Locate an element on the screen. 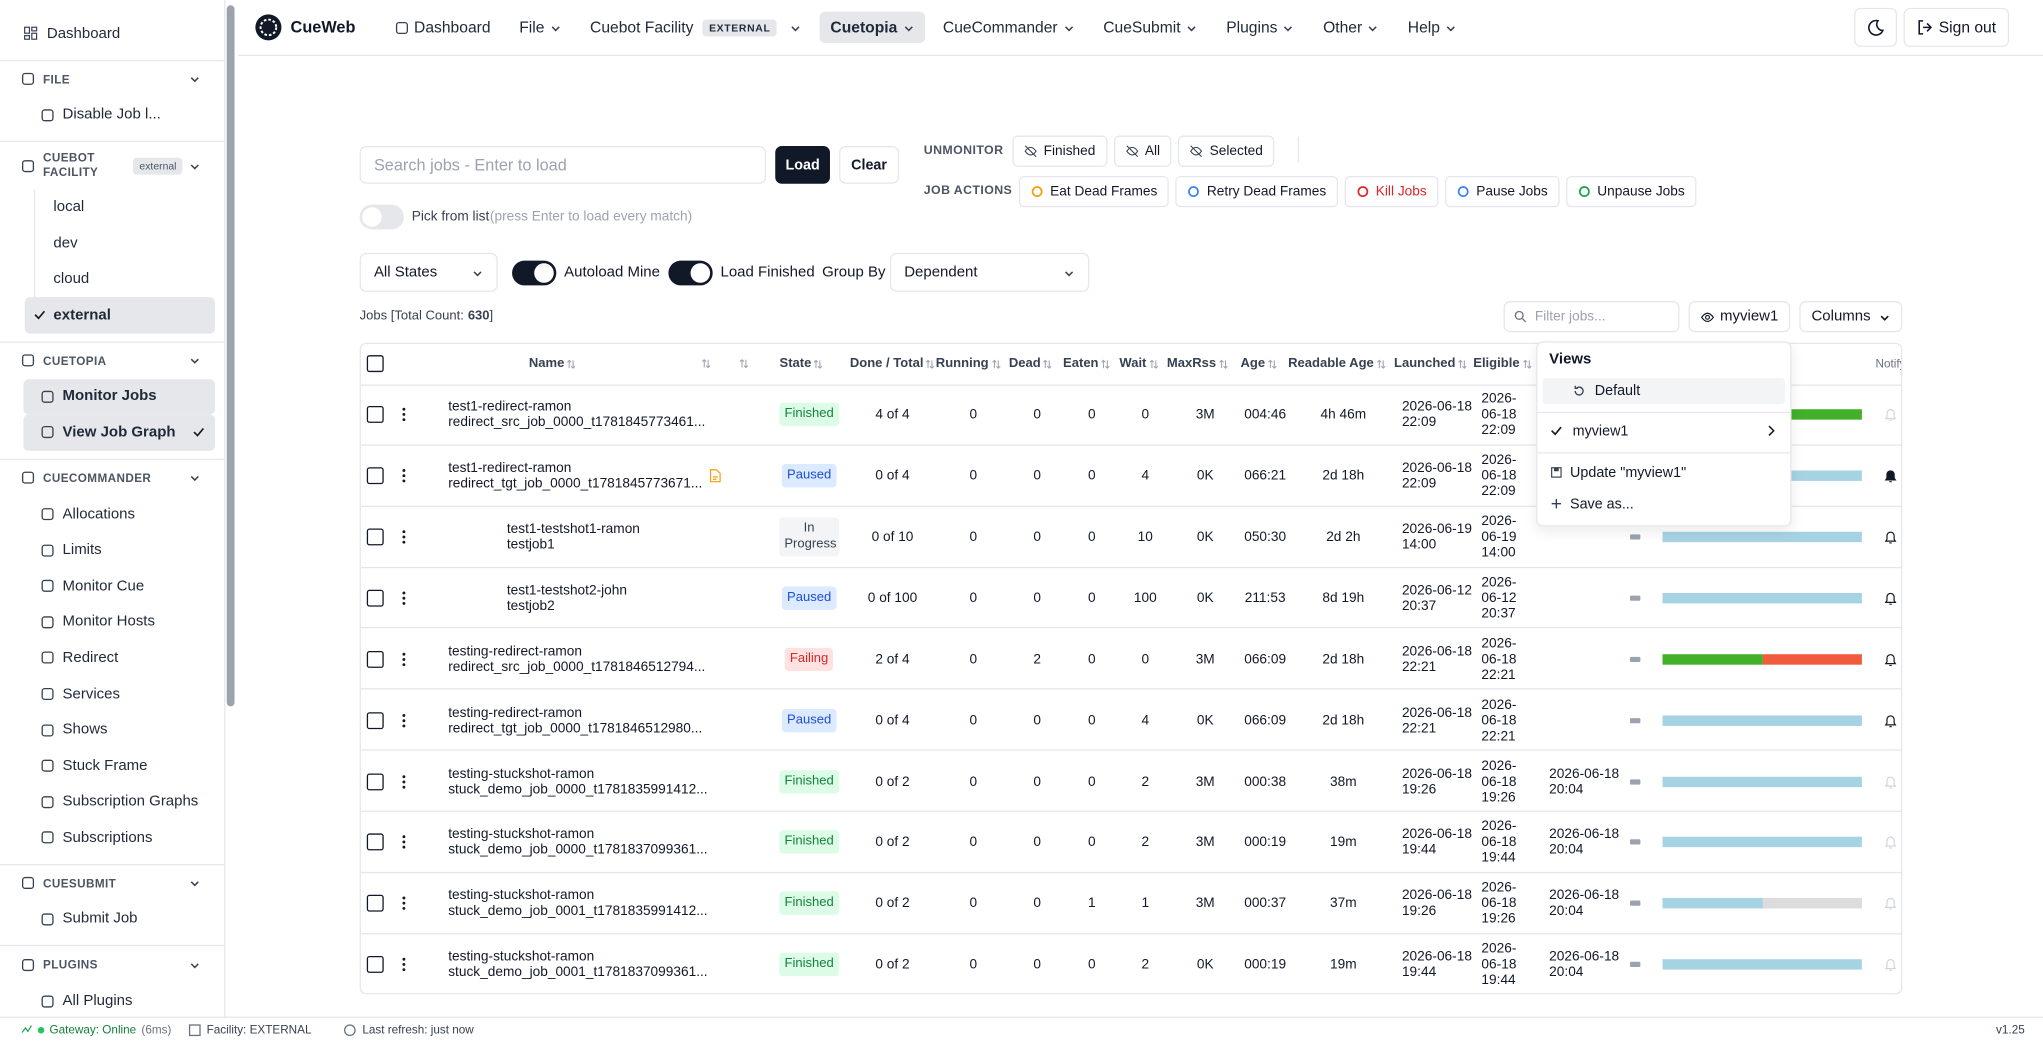 The width and height of the screenshot is (2043, 1041). column-header: Dead is located at coordinates (1031, 363).